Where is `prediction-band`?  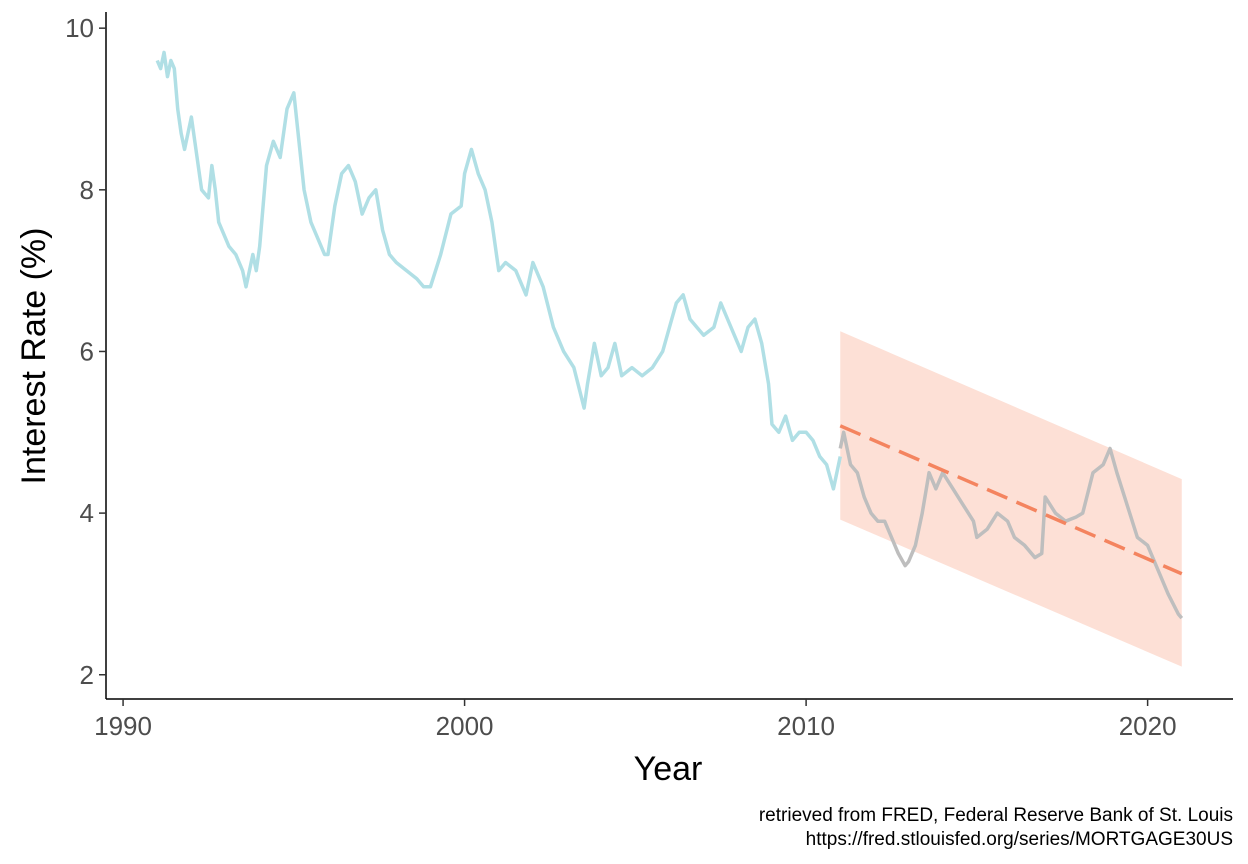
prediction-band is located at coordinates (1011, 499).